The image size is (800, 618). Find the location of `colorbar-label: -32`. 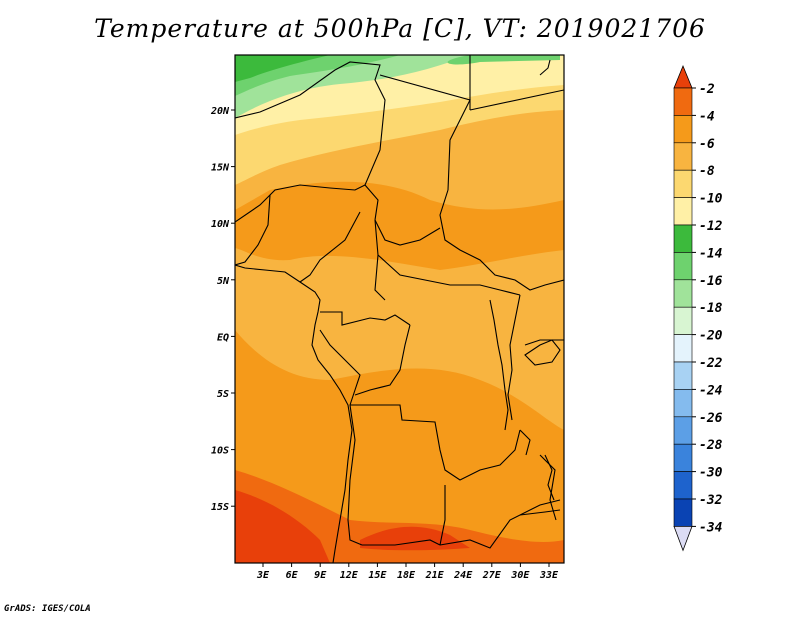

colorbar-label: -32 is located at coordinates (711, 500).